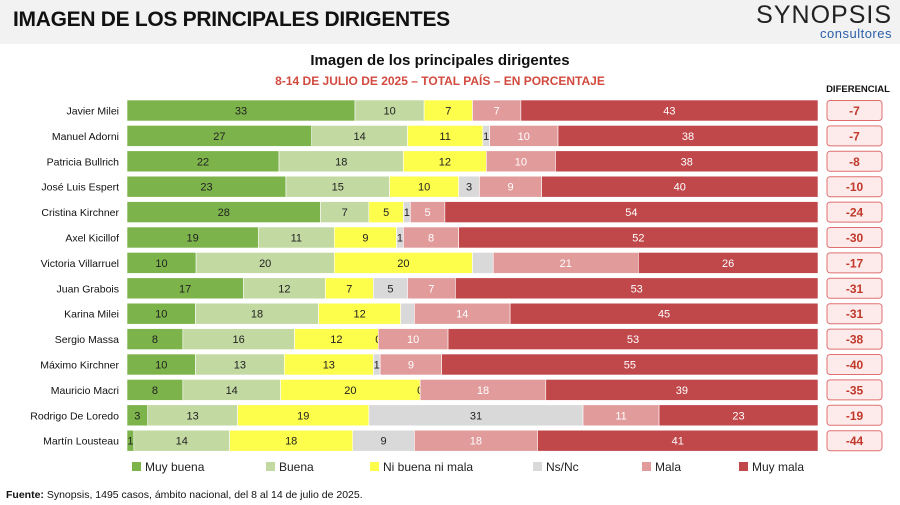  Describe the element at coordinates (80, 213) in the screenshot. I see `category-label: Cristina Kirchner` at that location.